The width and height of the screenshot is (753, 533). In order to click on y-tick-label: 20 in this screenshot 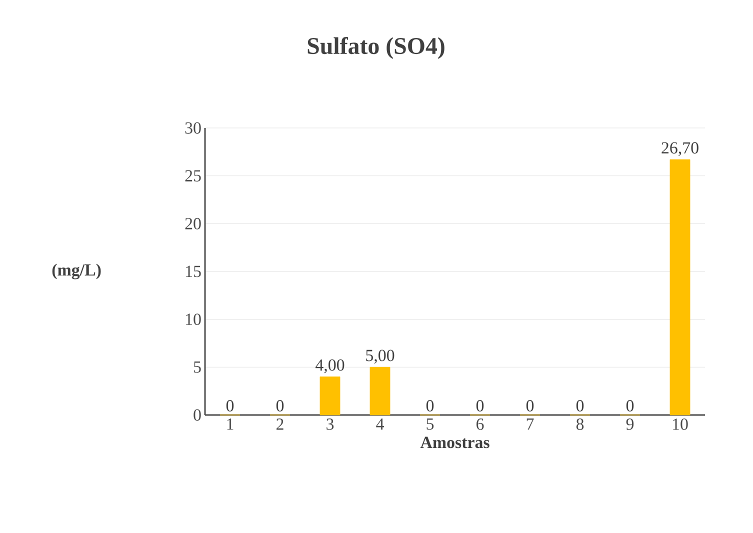, I will do `click(193, 224)`.